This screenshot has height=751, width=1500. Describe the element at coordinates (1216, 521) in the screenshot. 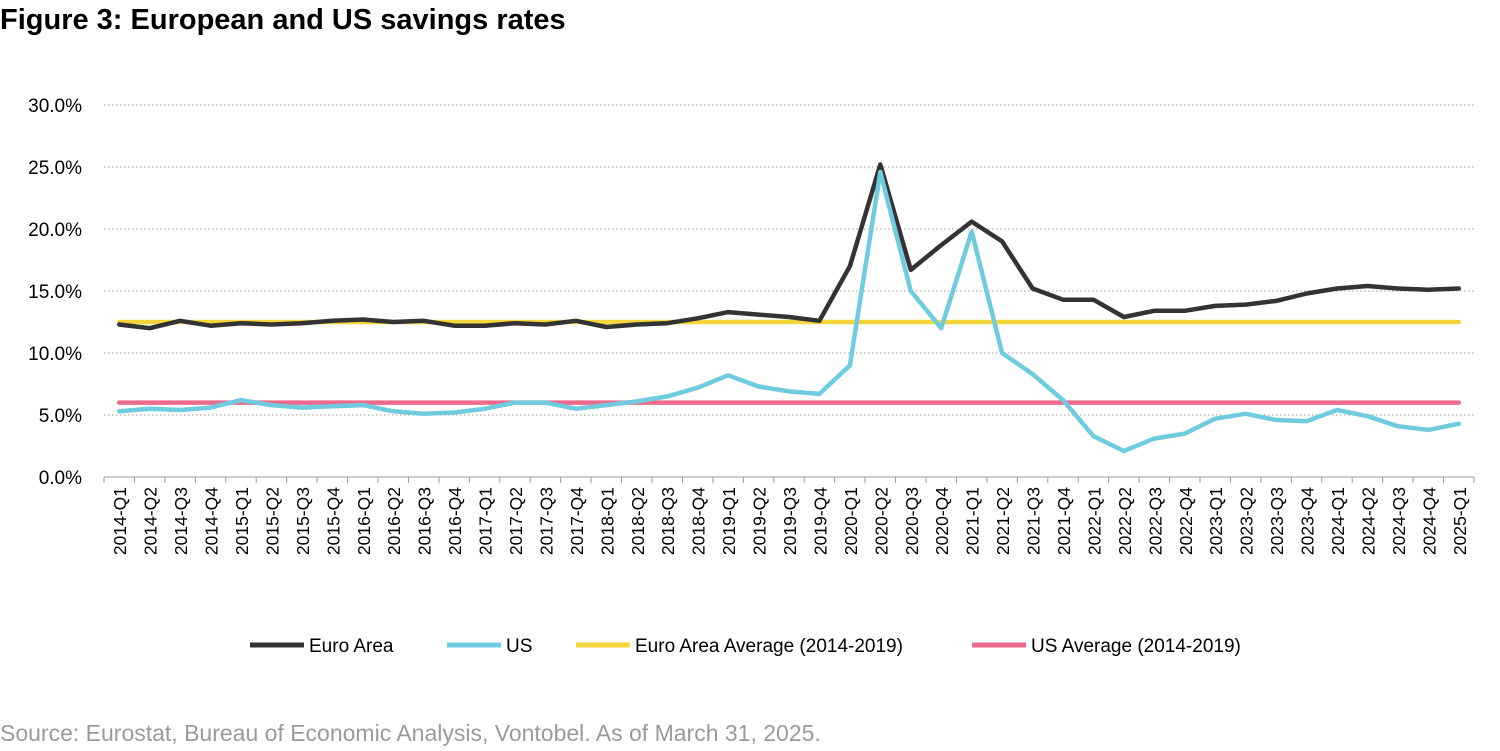

I see `x-tick-label: 2023-Q1` at that location.